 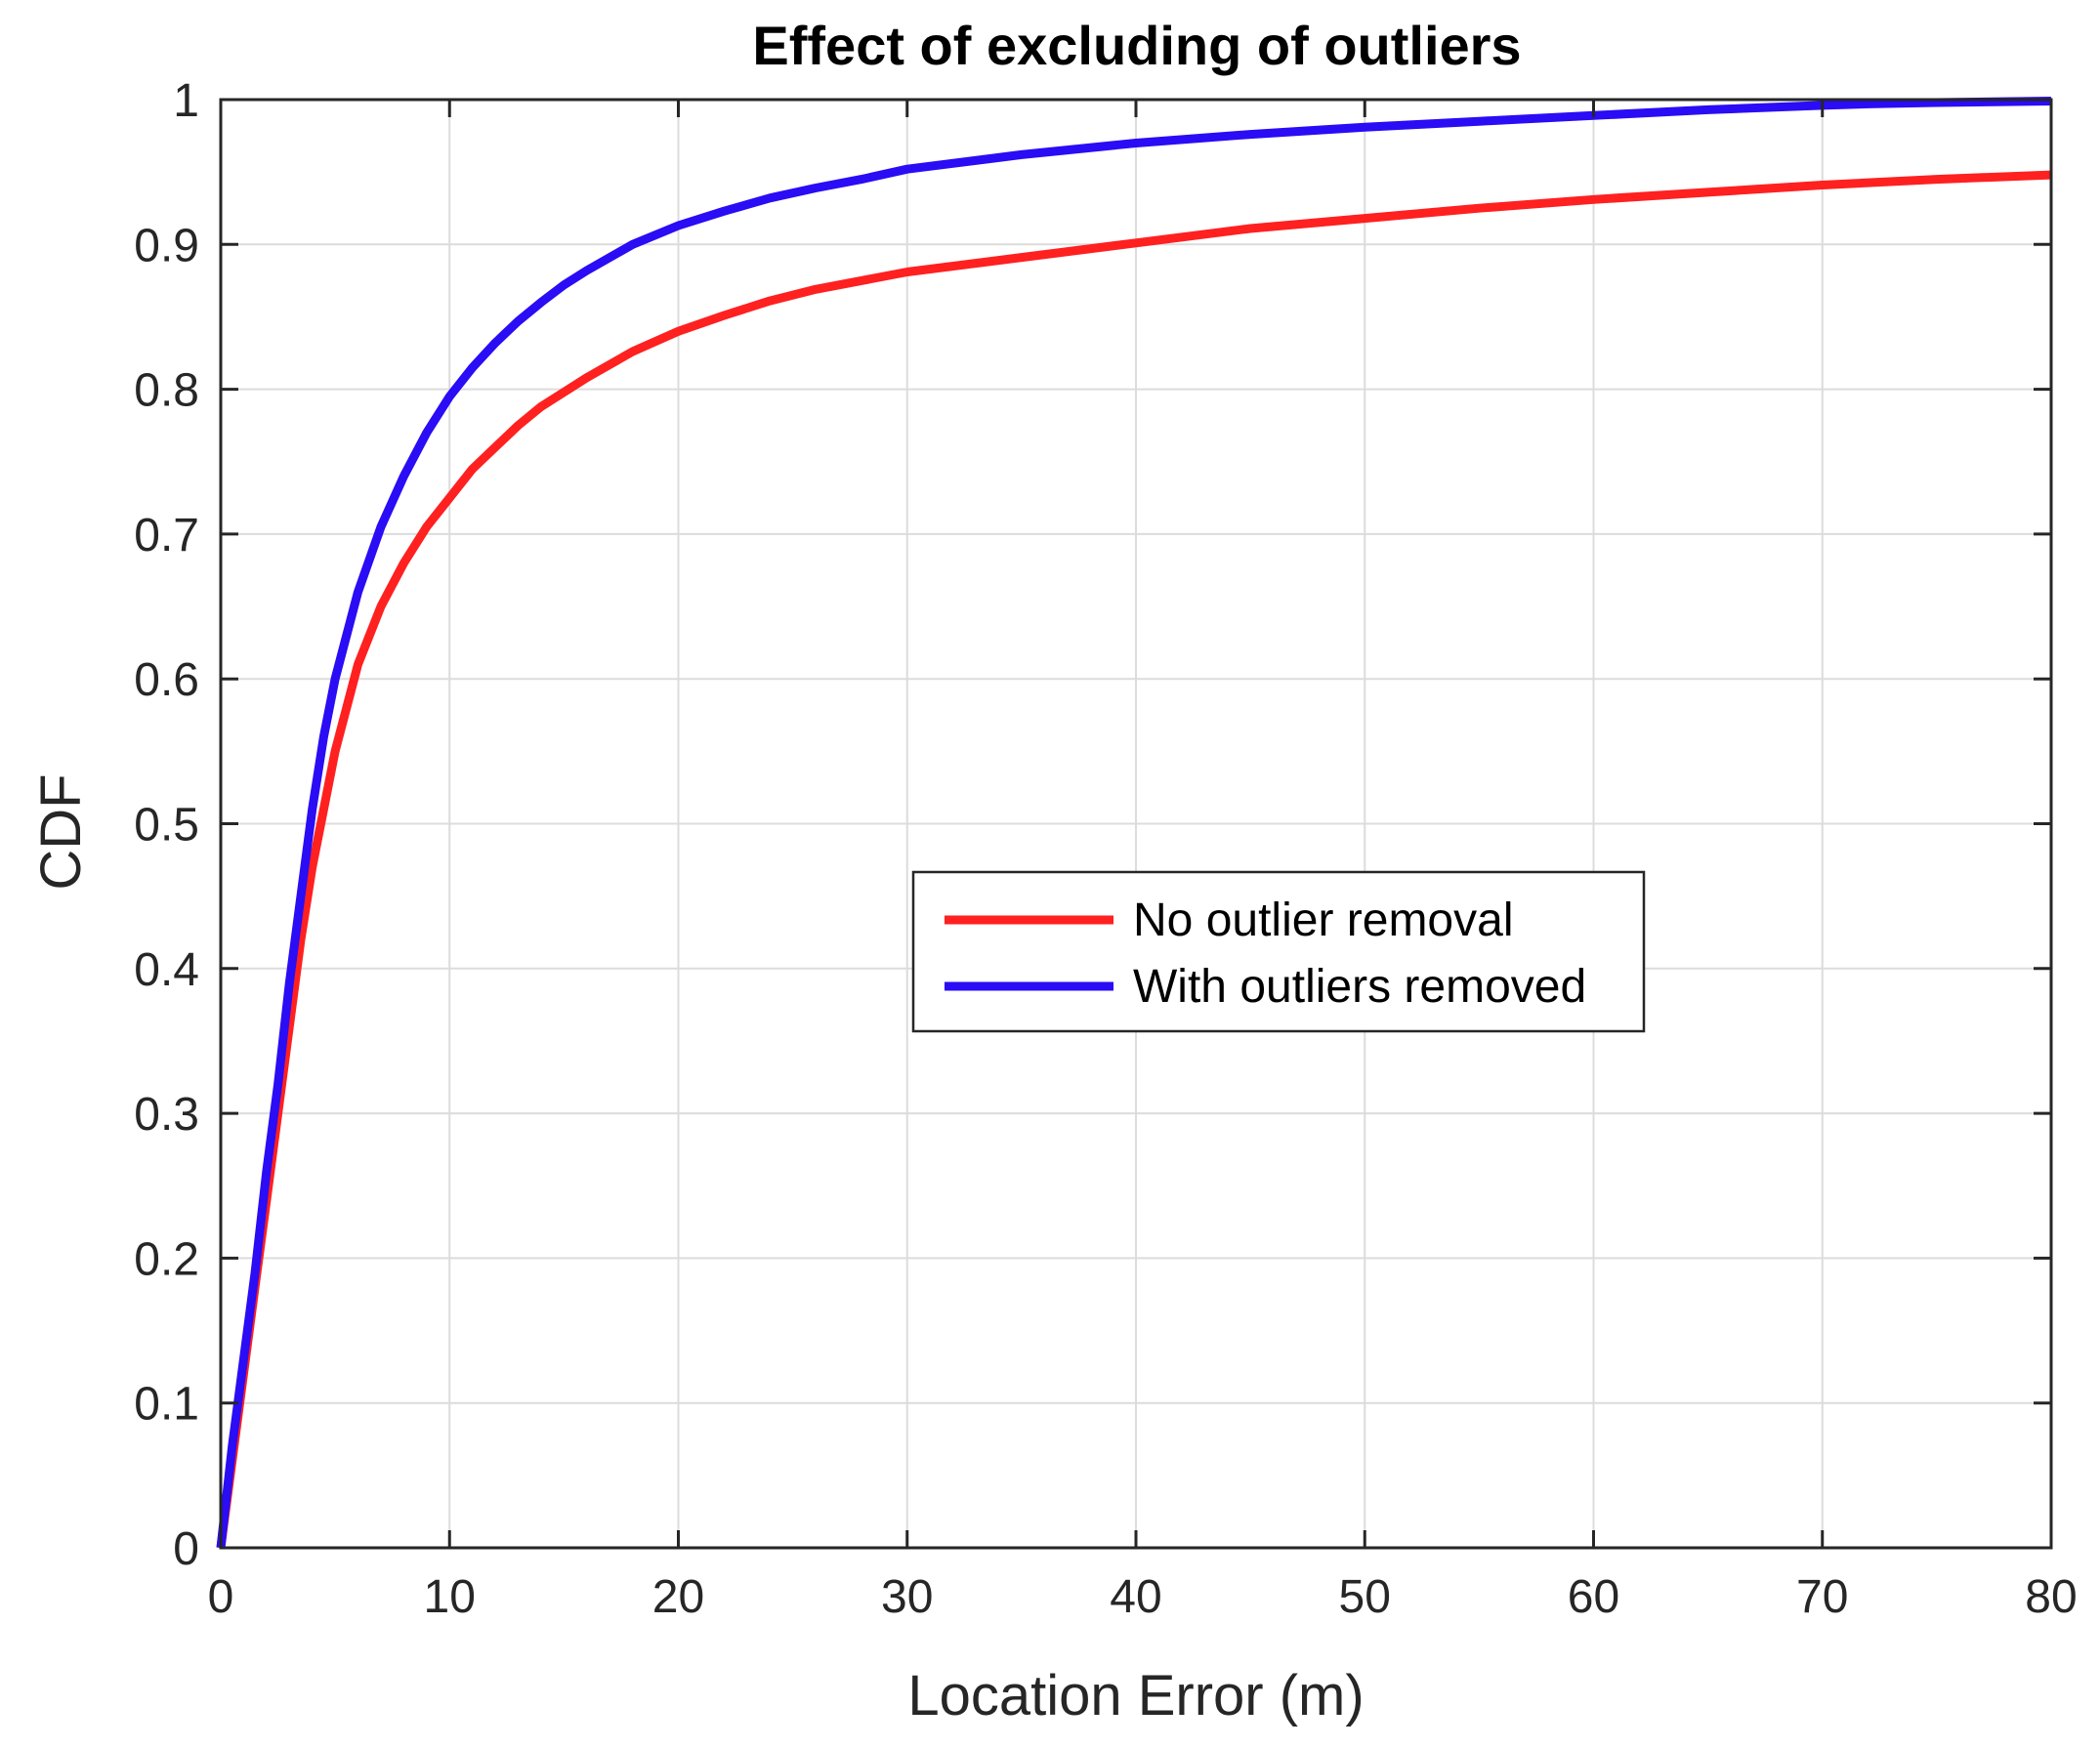 I want to click on y-tick-label: 0, so click(x=186, y=1549).